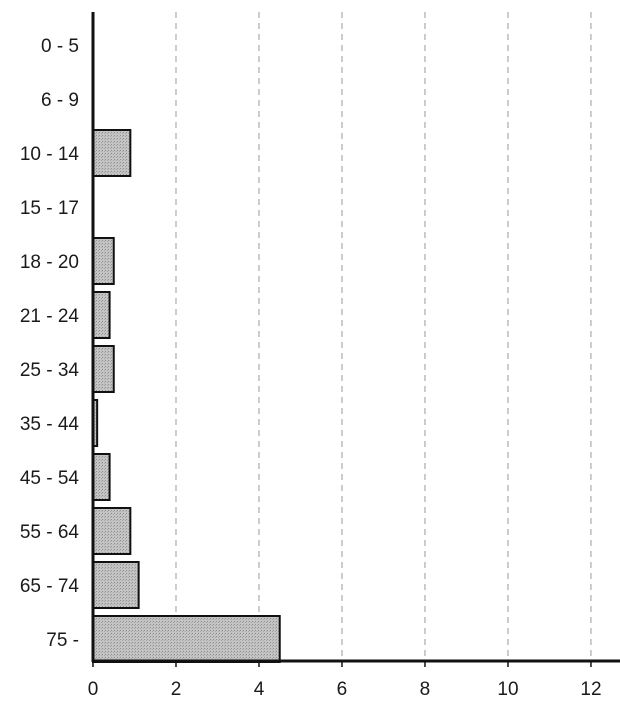 This screenshot has width=620, height=702. Describe the element at coordinates (50, 316) in the screenshot. I see `category-label-5: 21 - 24` at that location.